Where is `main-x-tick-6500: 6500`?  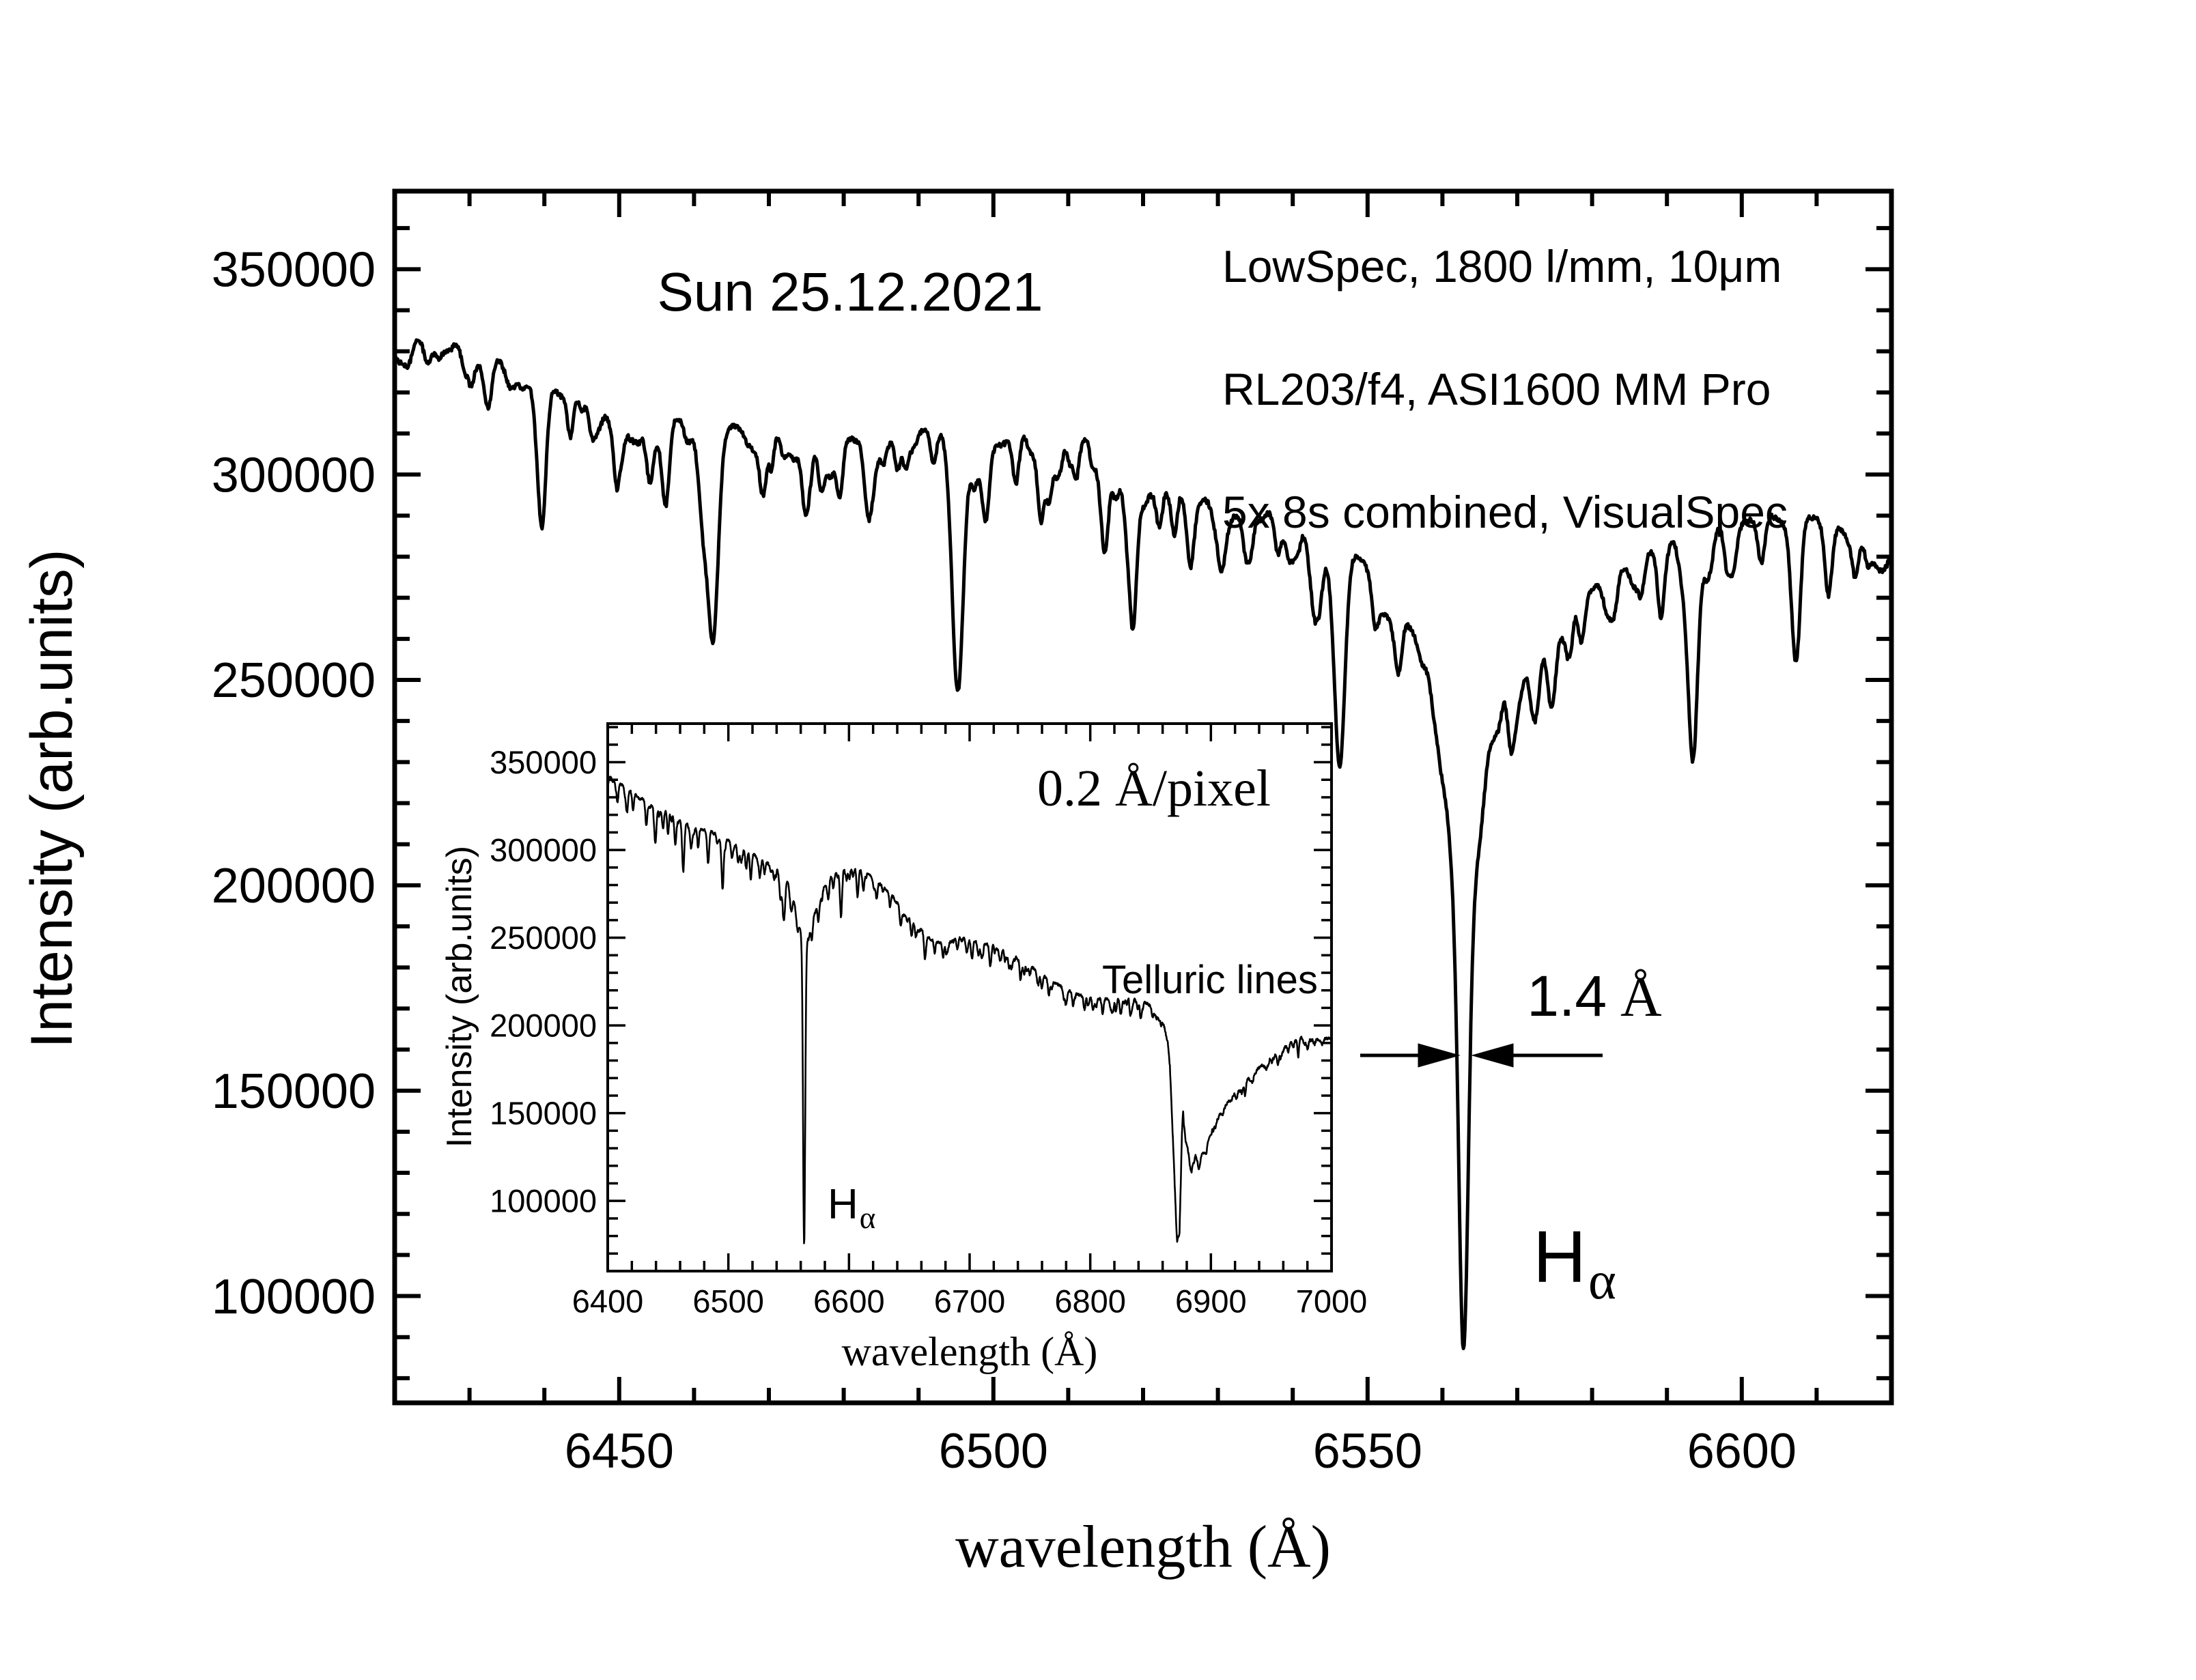
main-x-tick-6500: 6500 is located at coordinates (993, 1451).